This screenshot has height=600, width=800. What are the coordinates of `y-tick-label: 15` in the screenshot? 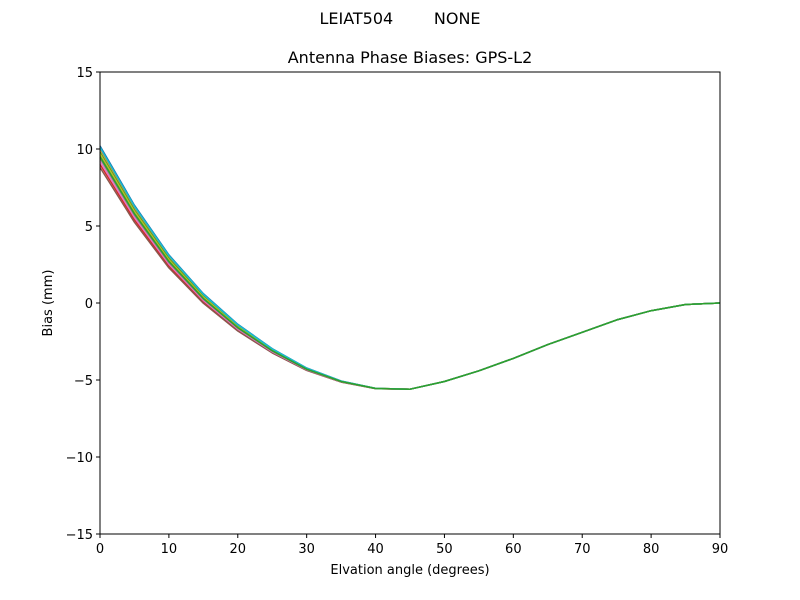 It's located at (84, 73).